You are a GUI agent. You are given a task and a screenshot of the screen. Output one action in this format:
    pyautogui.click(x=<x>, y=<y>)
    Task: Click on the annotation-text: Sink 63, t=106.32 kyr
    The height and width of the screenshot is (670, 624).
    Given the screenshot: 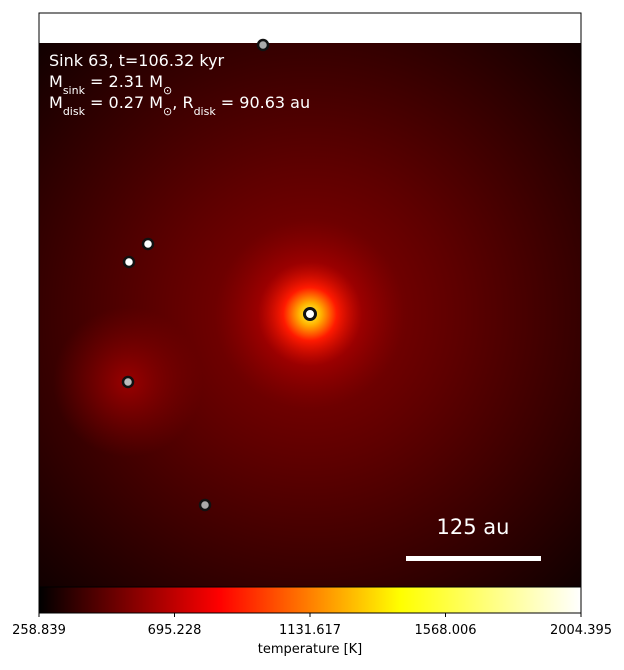 What is the action you would take?
    pyautogui.click(x=137, y=60)
    